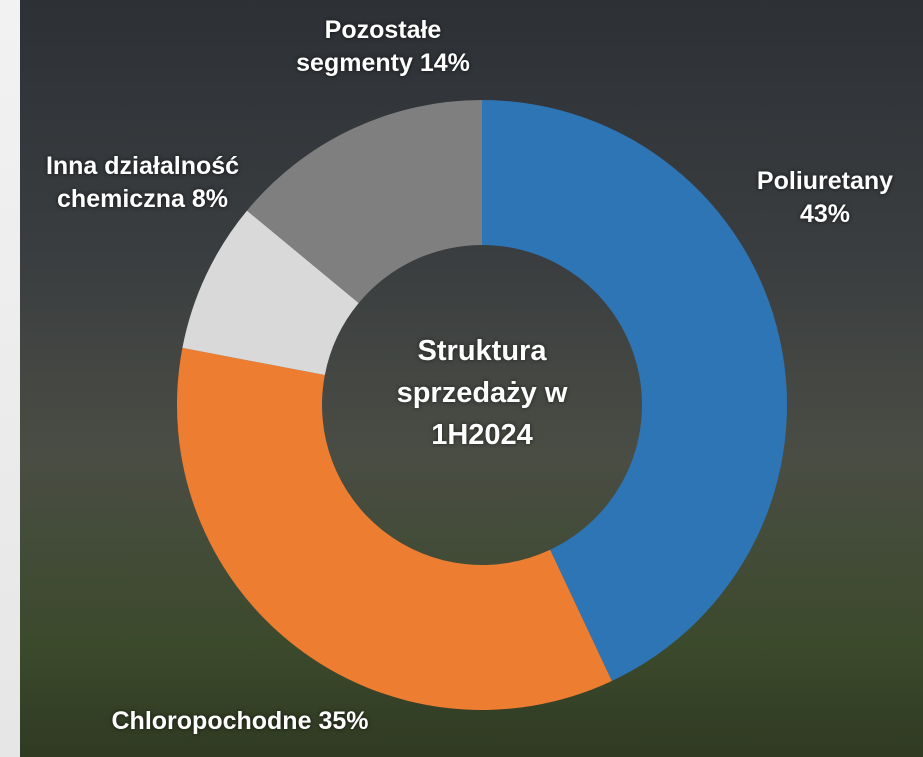 The height and width of the screenshot is (757, 923). What do you see at coordinates (825, 197) in the screenshot?
I see `slice-label: Poliuretany 43%` at bounding box center [825, 197].